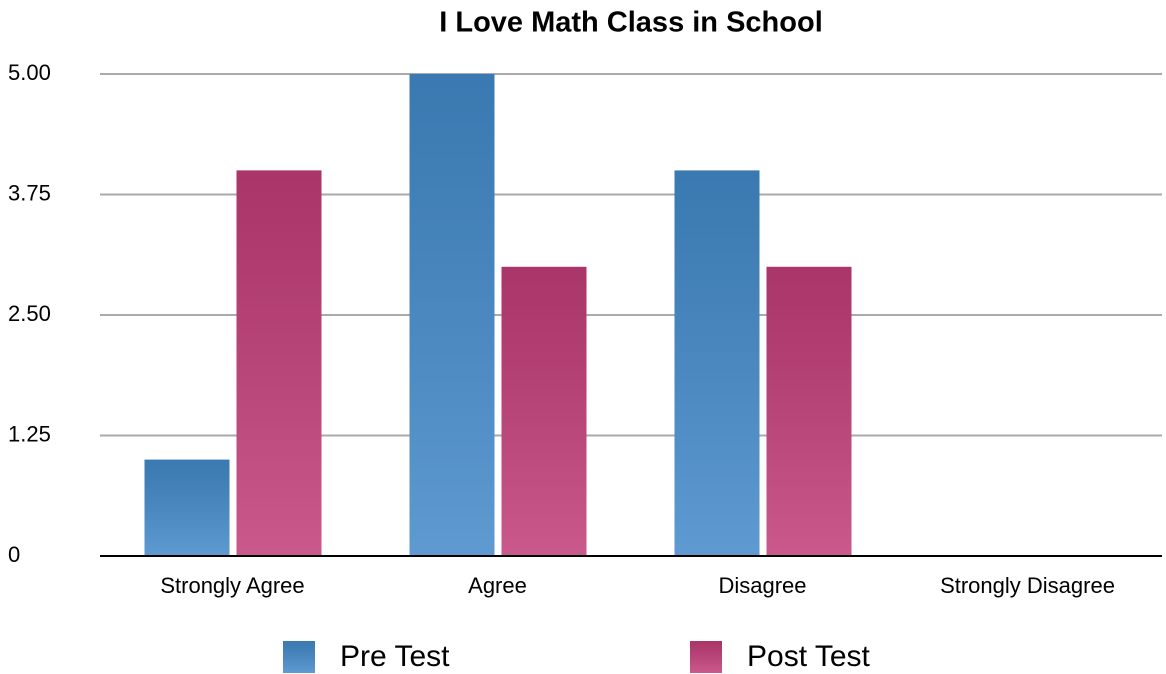 This screenshot has height=674, width=1166. What do you see at coordinates (631, 23) in the screenshot?
I see `chart-title: I Love Math Class in School` at bounding box center [631, 23].